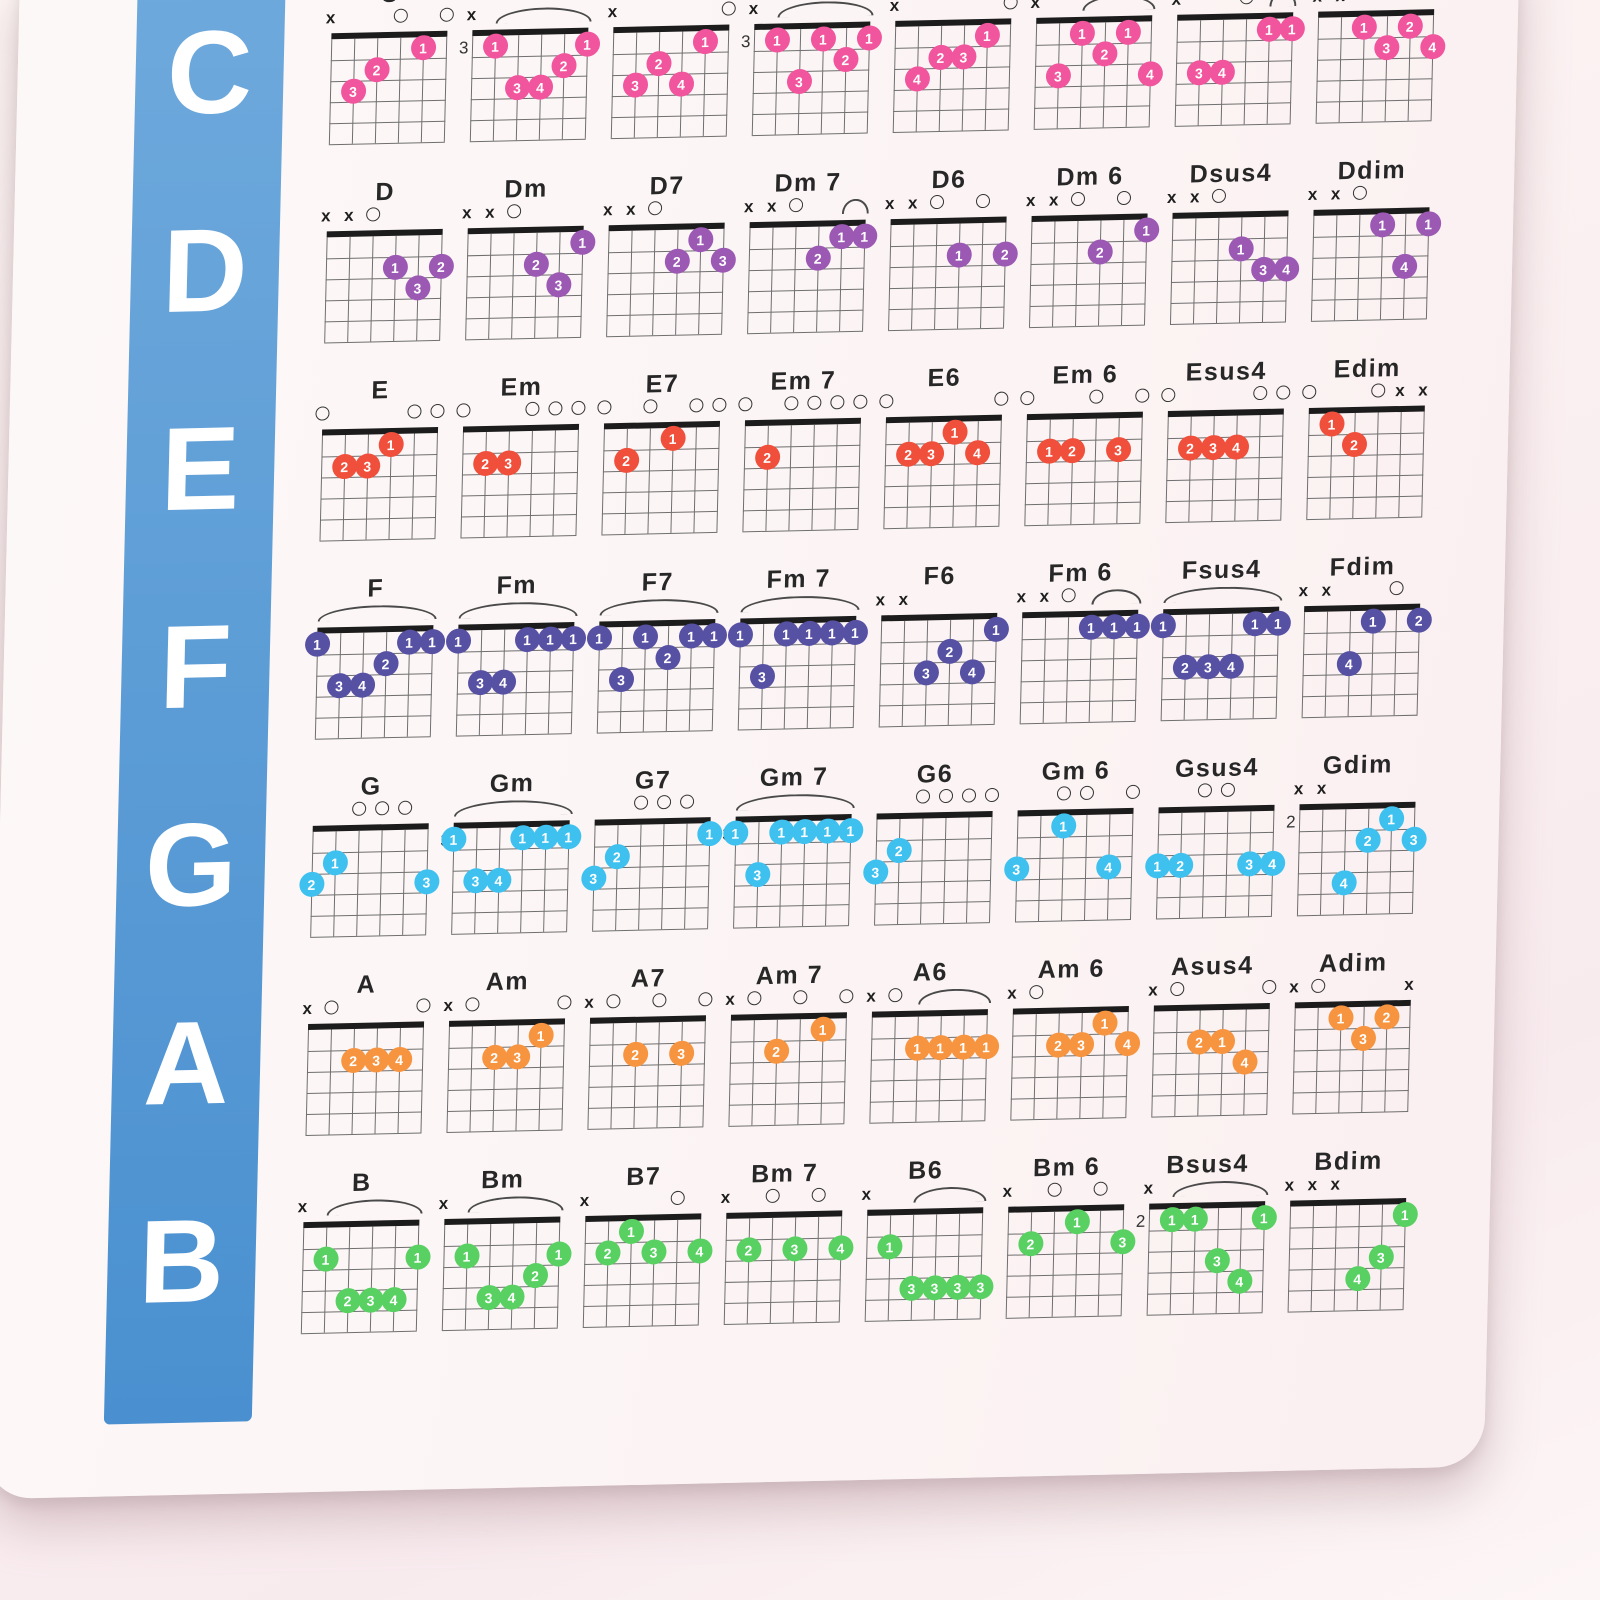 Image resolution: width=1600 pixels, height=1600 pixels. Describe the element at coordinates (929, 1055) in the screenshot. I see `chord-diagram-a6: A6 x 1 1 1 1` at that location.